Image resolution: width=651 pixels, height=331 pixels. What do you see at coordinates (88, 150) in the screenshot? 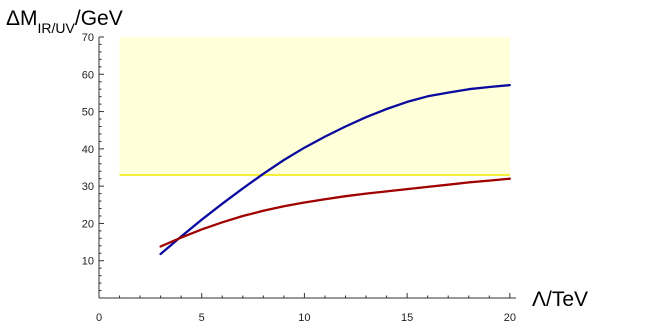
I see `y-tick-label: 40` at bounding box center [88, 150].